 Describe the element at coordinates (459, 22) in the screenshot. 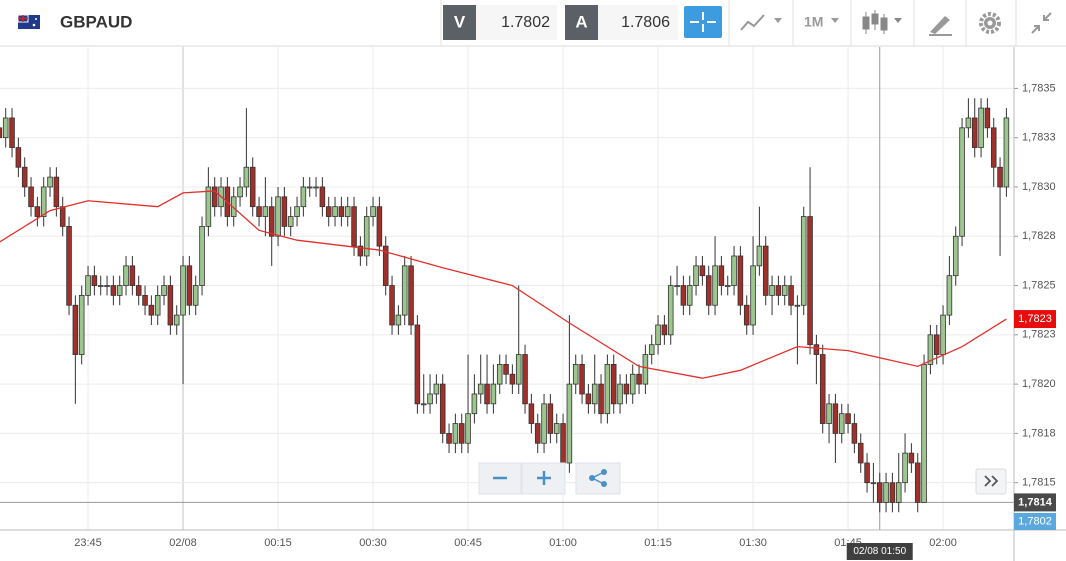

I see `bid-button` at that location.